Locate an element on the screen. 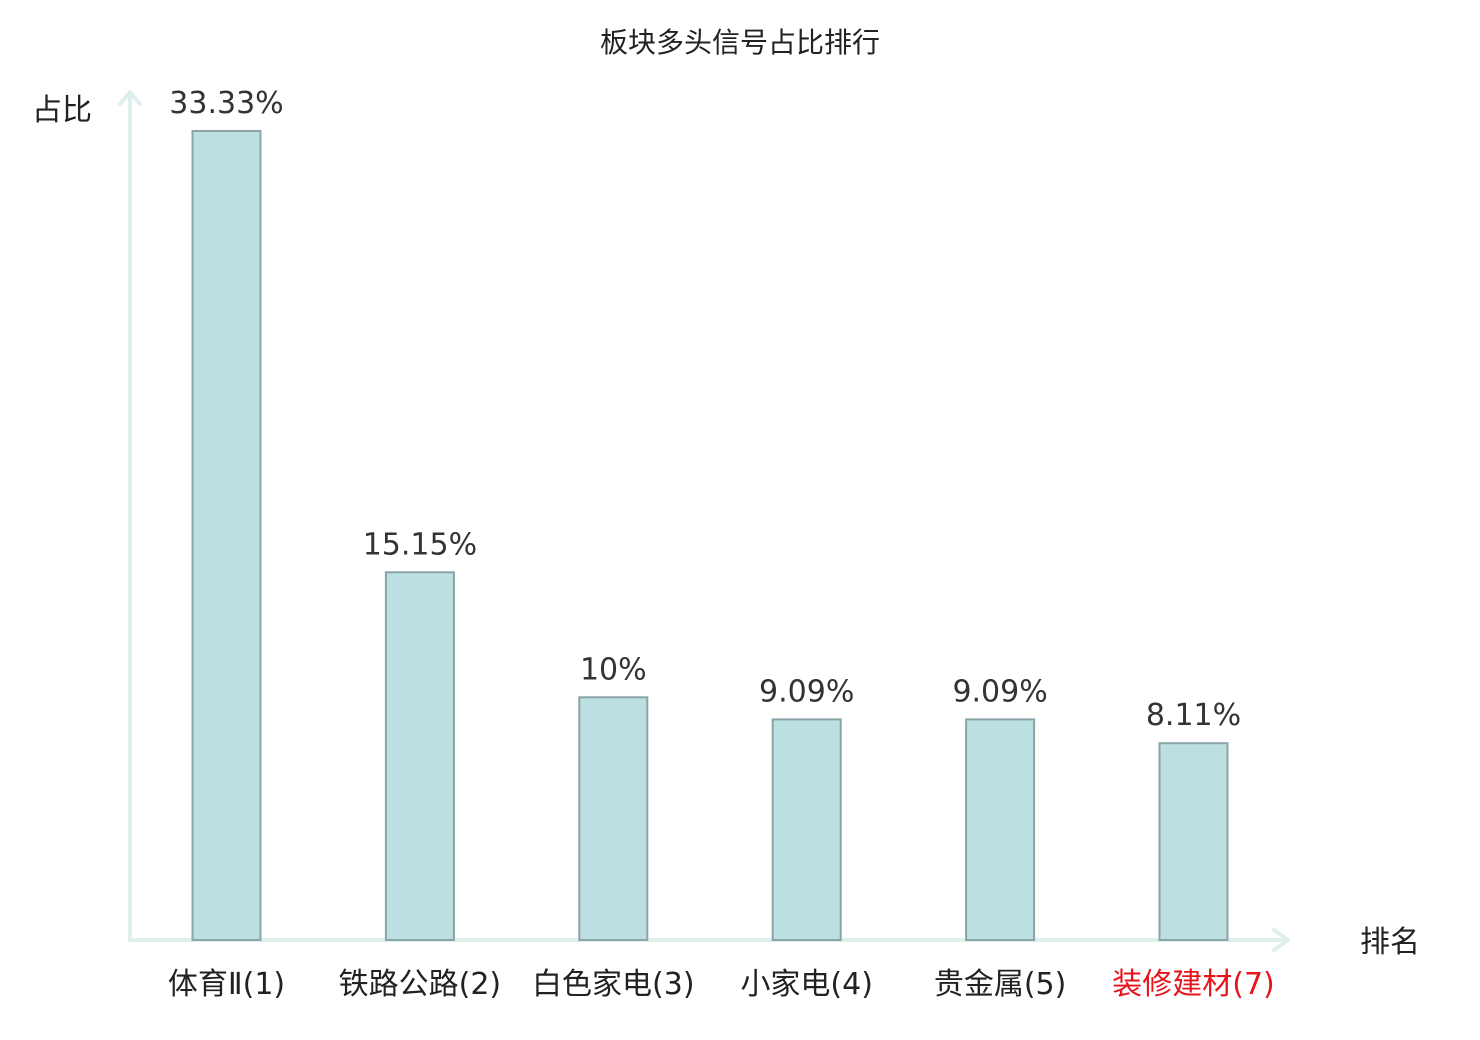  value-label-2: 15.15% is located at coordinates (420, 544).